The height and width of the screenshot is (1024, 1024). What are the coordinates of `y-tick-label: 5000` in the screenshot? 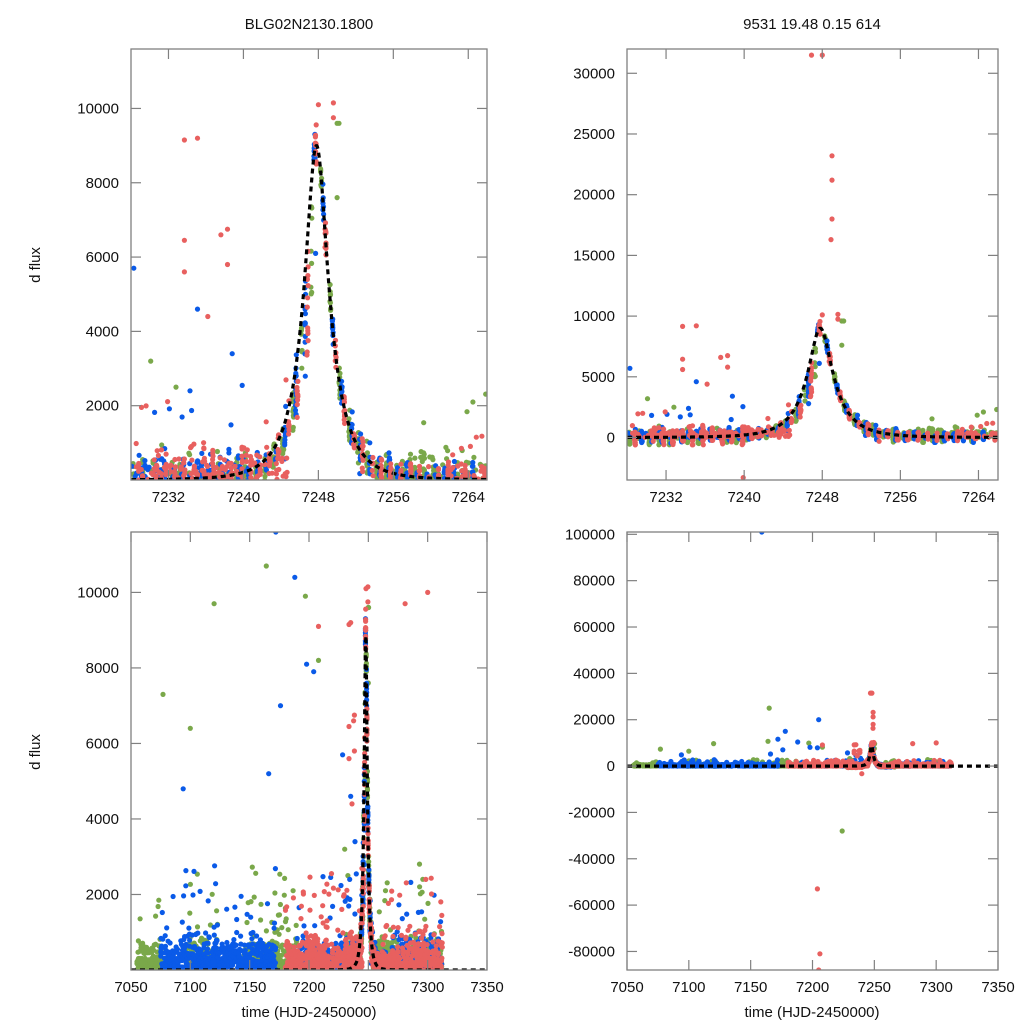 It's located at (598, 377).